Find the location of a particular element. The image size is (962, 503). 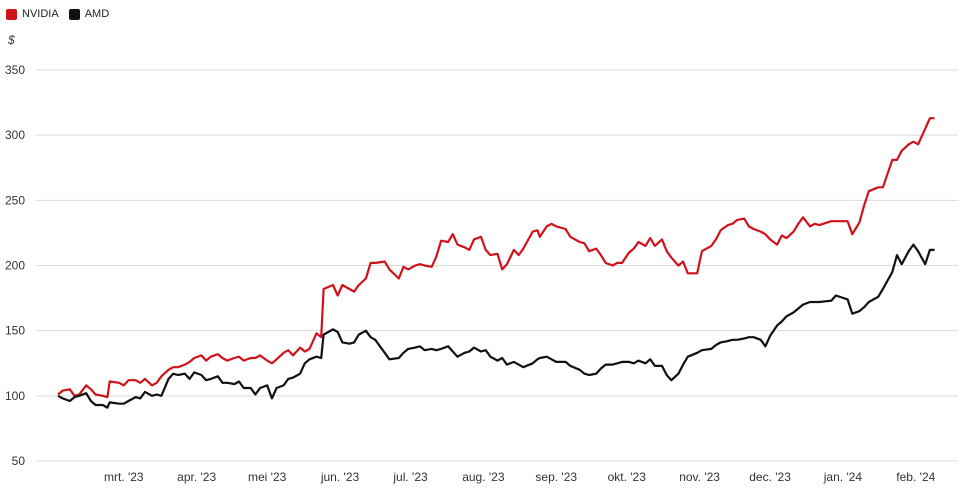

y-tick-label: 150 is located at coordinates (15, 331).